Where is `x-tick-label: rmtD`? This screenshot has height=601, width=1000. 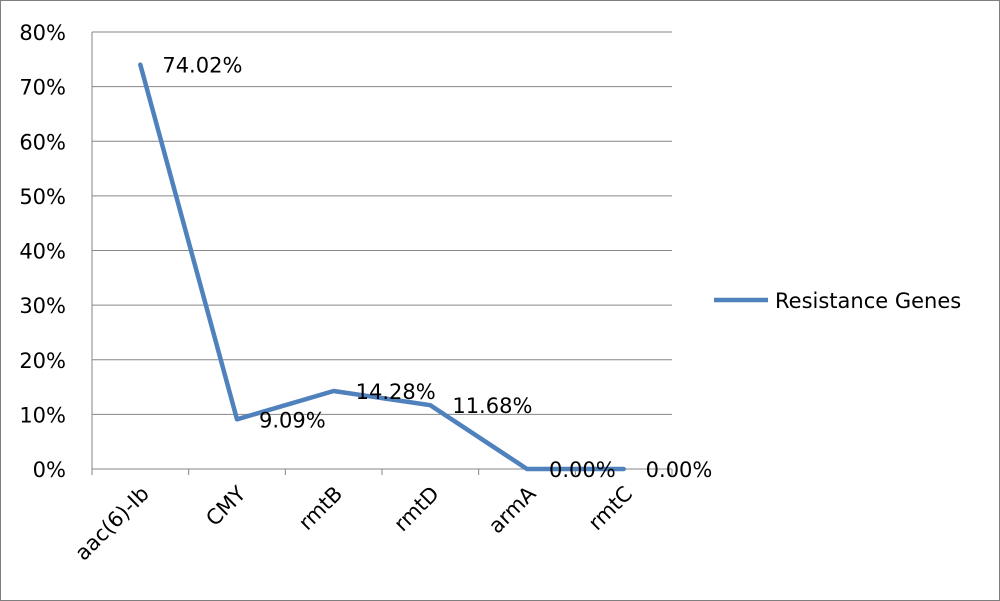
x-tick-label: rmtD is located at coordinates (416, 509).